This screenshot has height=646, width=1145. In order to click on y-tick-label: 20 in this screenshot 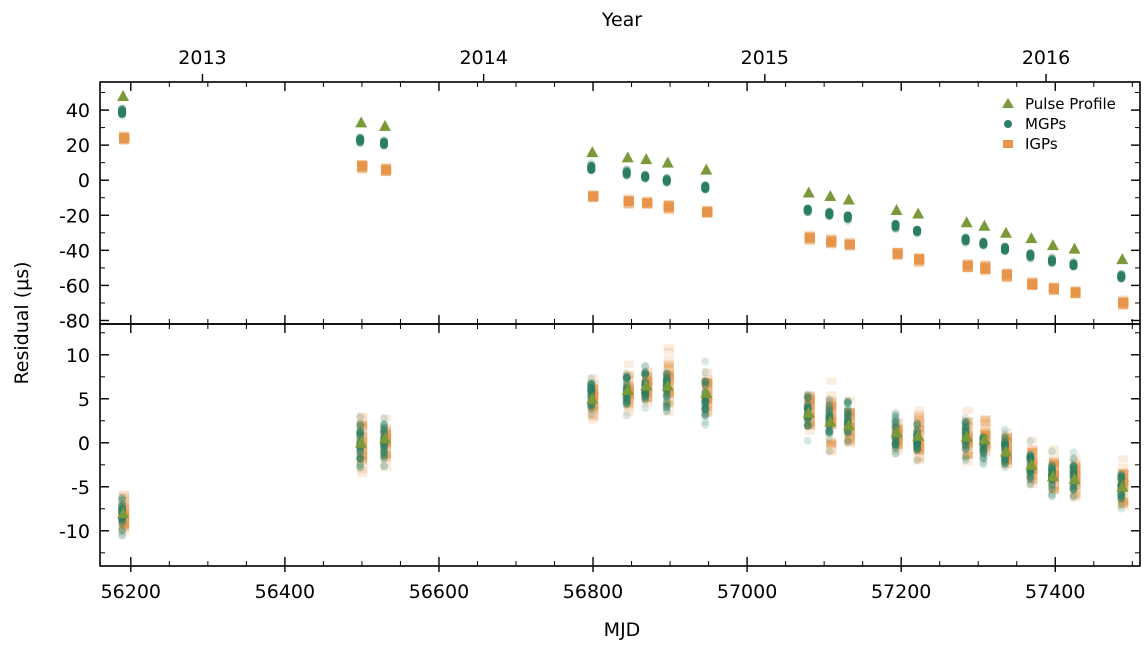, I will do `click(78, 146)`.